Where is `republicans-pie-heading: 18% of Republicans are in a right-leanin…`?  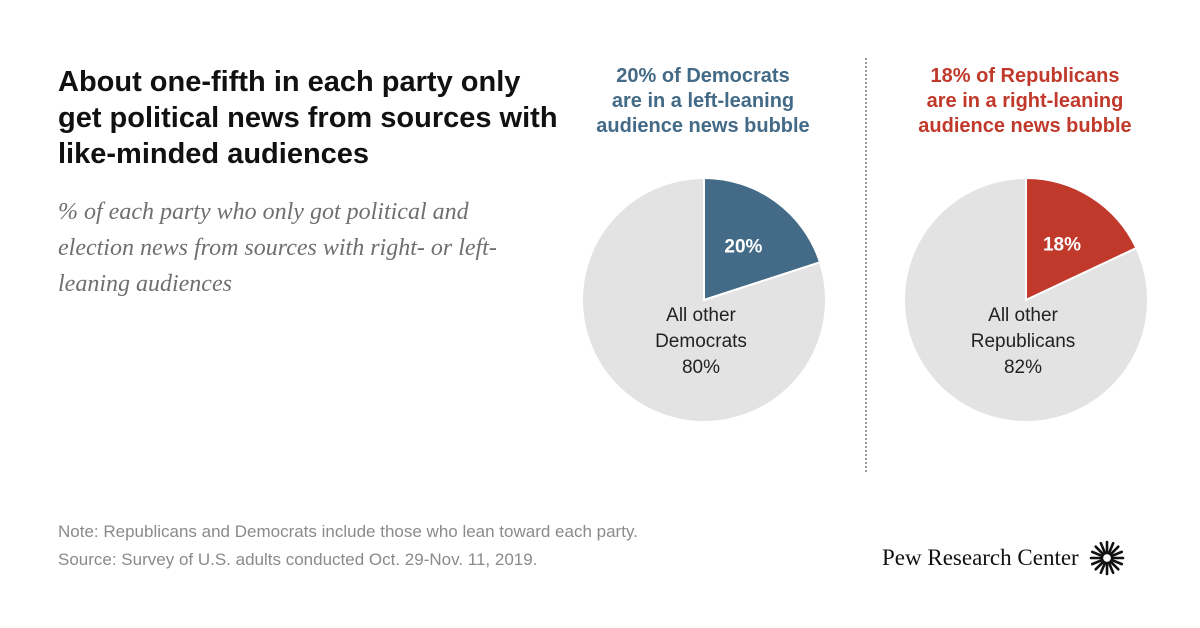 republicans-pie-heading: 18% of Republicans are in a right-leanin… is located at coordinates (1025, 101).